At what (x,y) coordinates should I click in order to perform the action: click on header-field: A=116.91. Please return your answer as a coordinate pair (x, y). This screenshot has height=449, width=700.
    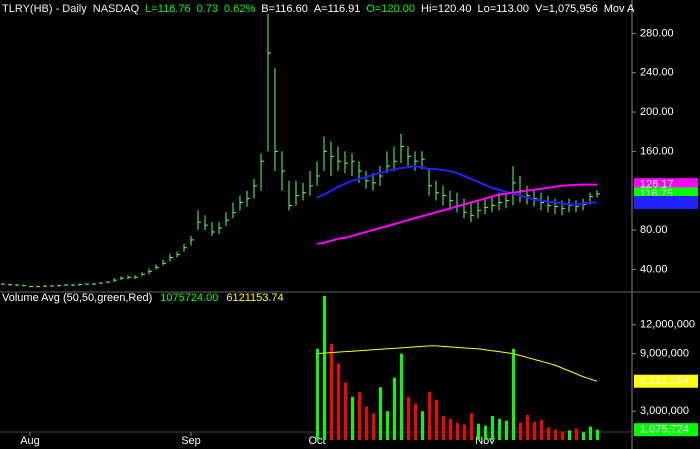
    Looking at the image, I should click on (337, 9).